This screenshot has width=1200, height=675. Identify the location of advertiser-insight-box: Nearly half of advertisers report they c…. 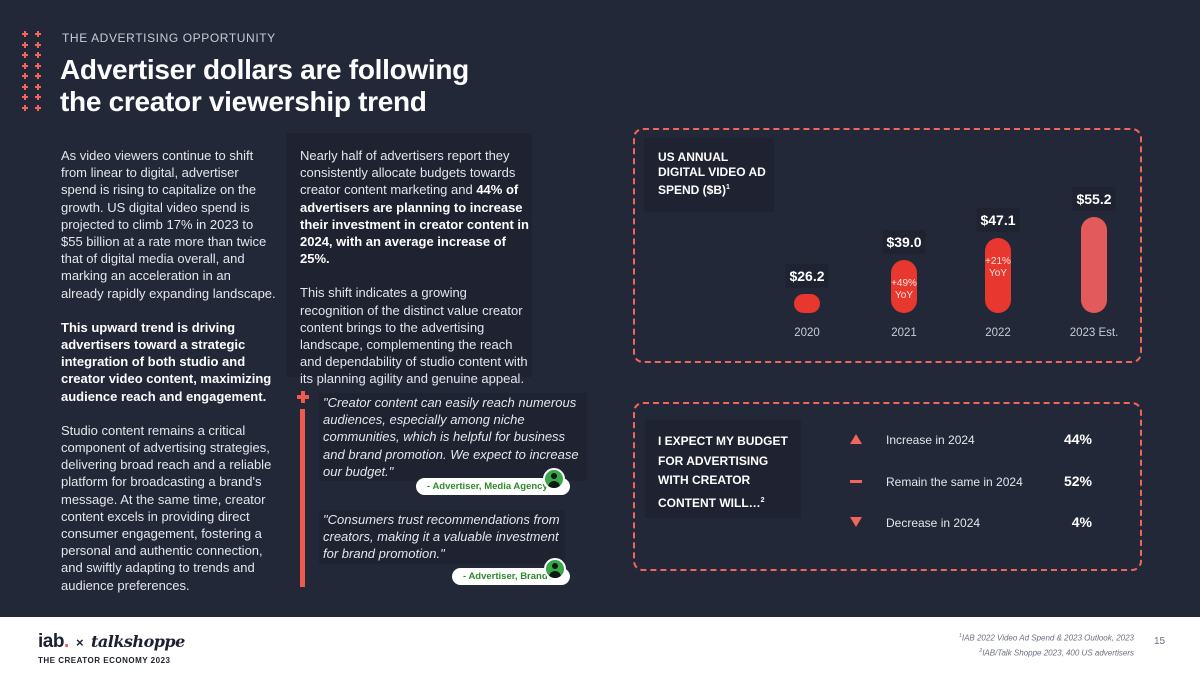
(409, 259).